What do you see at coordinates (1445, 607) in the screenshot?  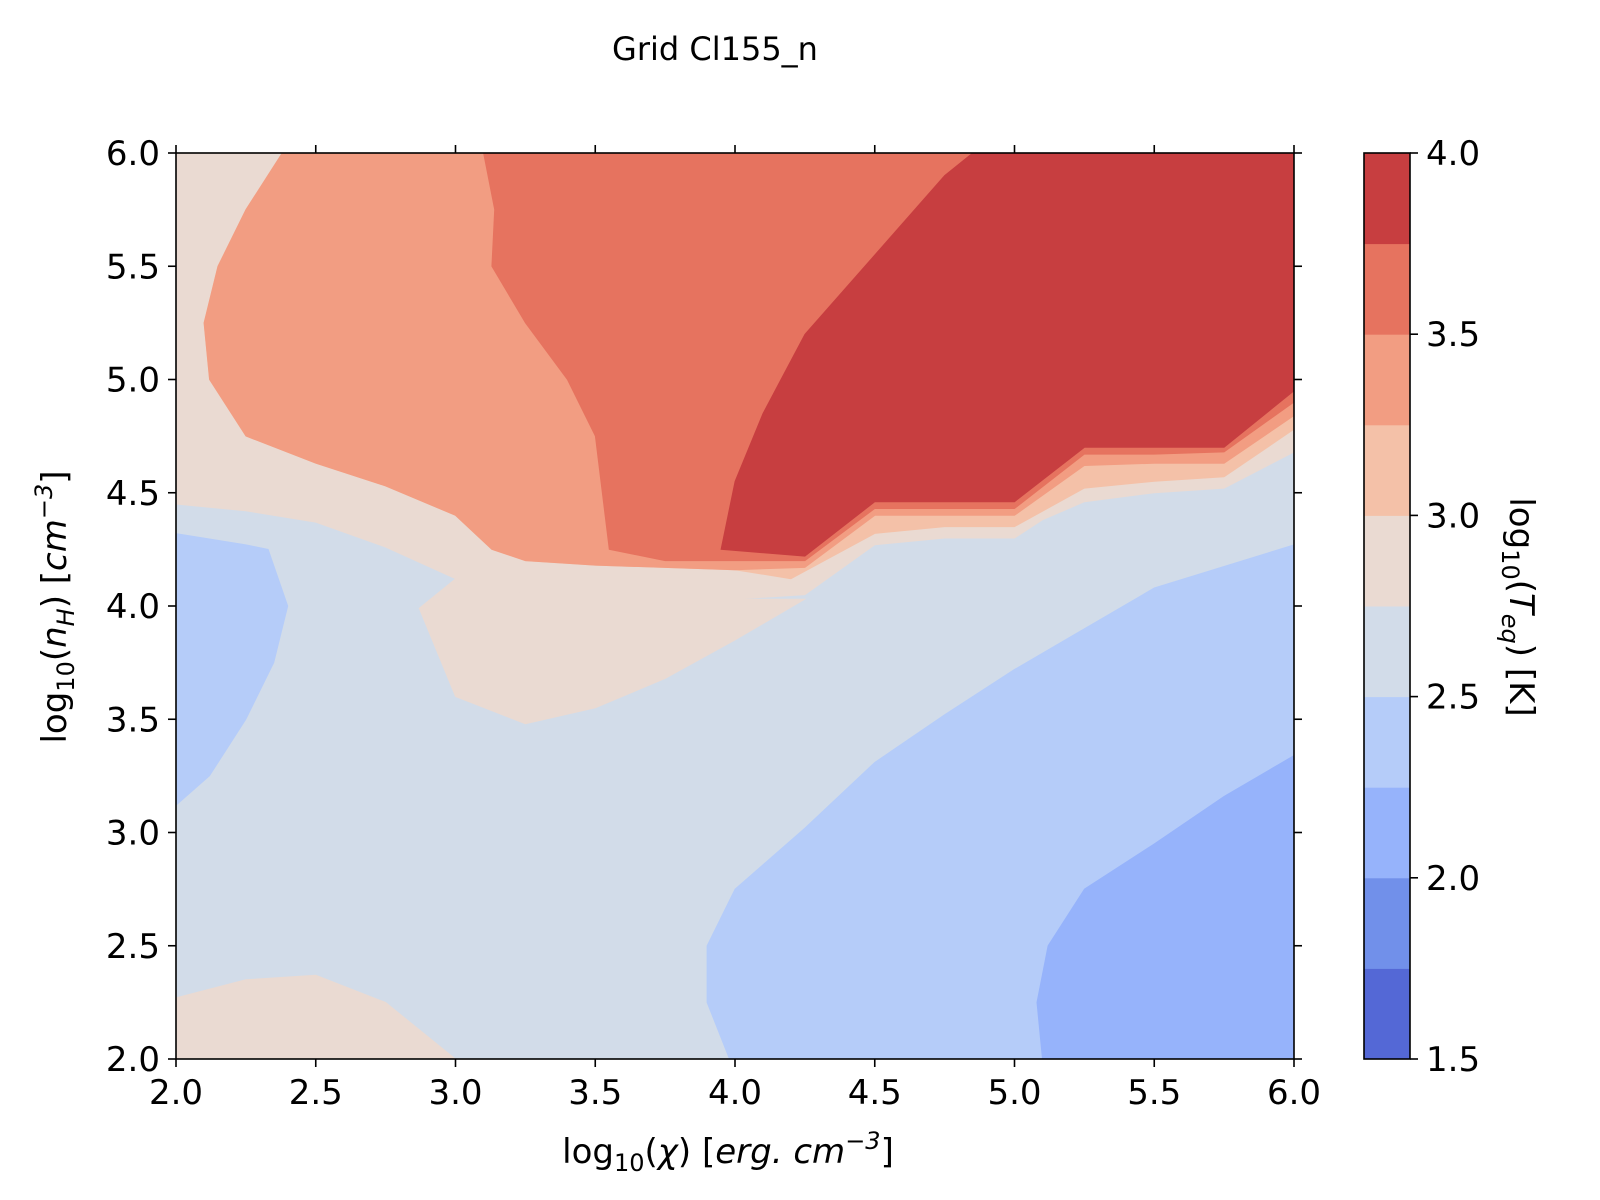 I see `colorbar-ticks: 1.5 2.0 2.5 3.0 3.5 4.0` at bounding box center [1445, 607].